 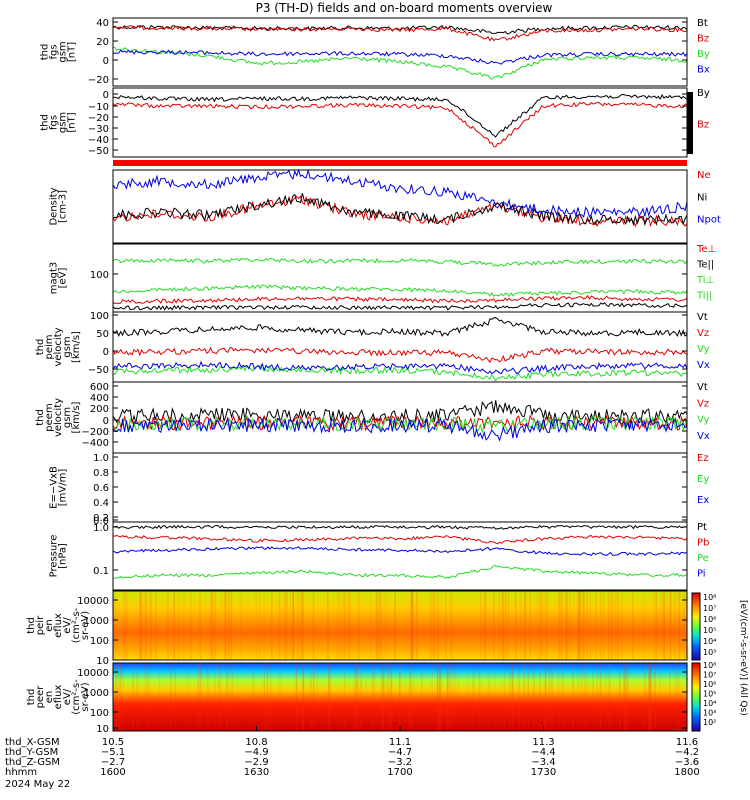 I want to click on fgs2-Bz-trace, so click(x=400, y=124).